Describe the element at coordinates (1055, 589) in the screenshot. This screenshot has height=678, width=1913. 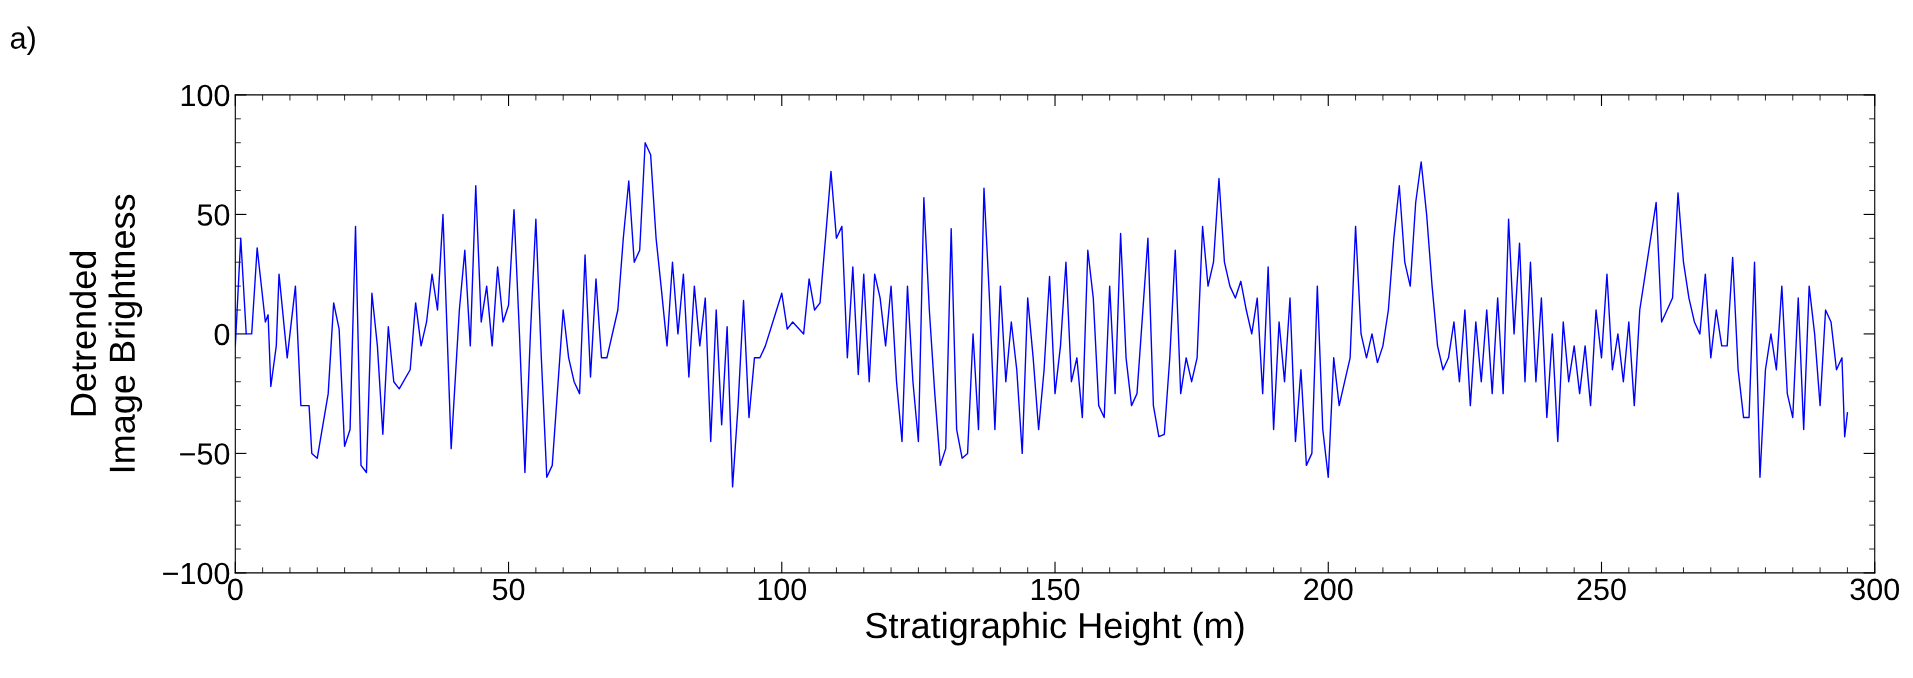
I see `x-tick-label: 150` at that location.